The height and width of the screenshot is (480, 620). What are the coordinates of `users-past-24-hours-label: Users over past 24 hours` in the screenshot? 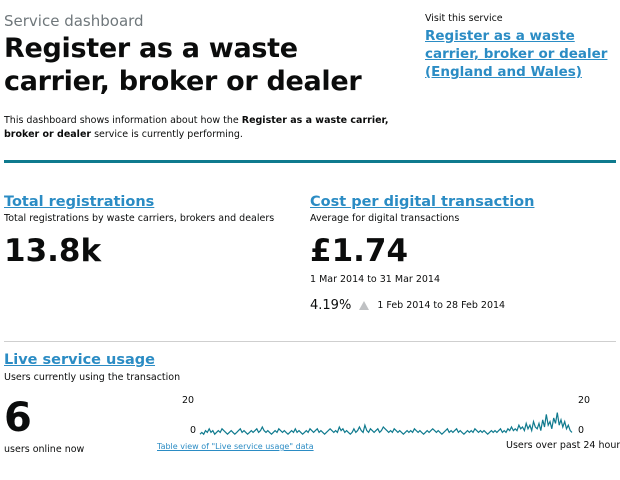 It's located at (563, 445).